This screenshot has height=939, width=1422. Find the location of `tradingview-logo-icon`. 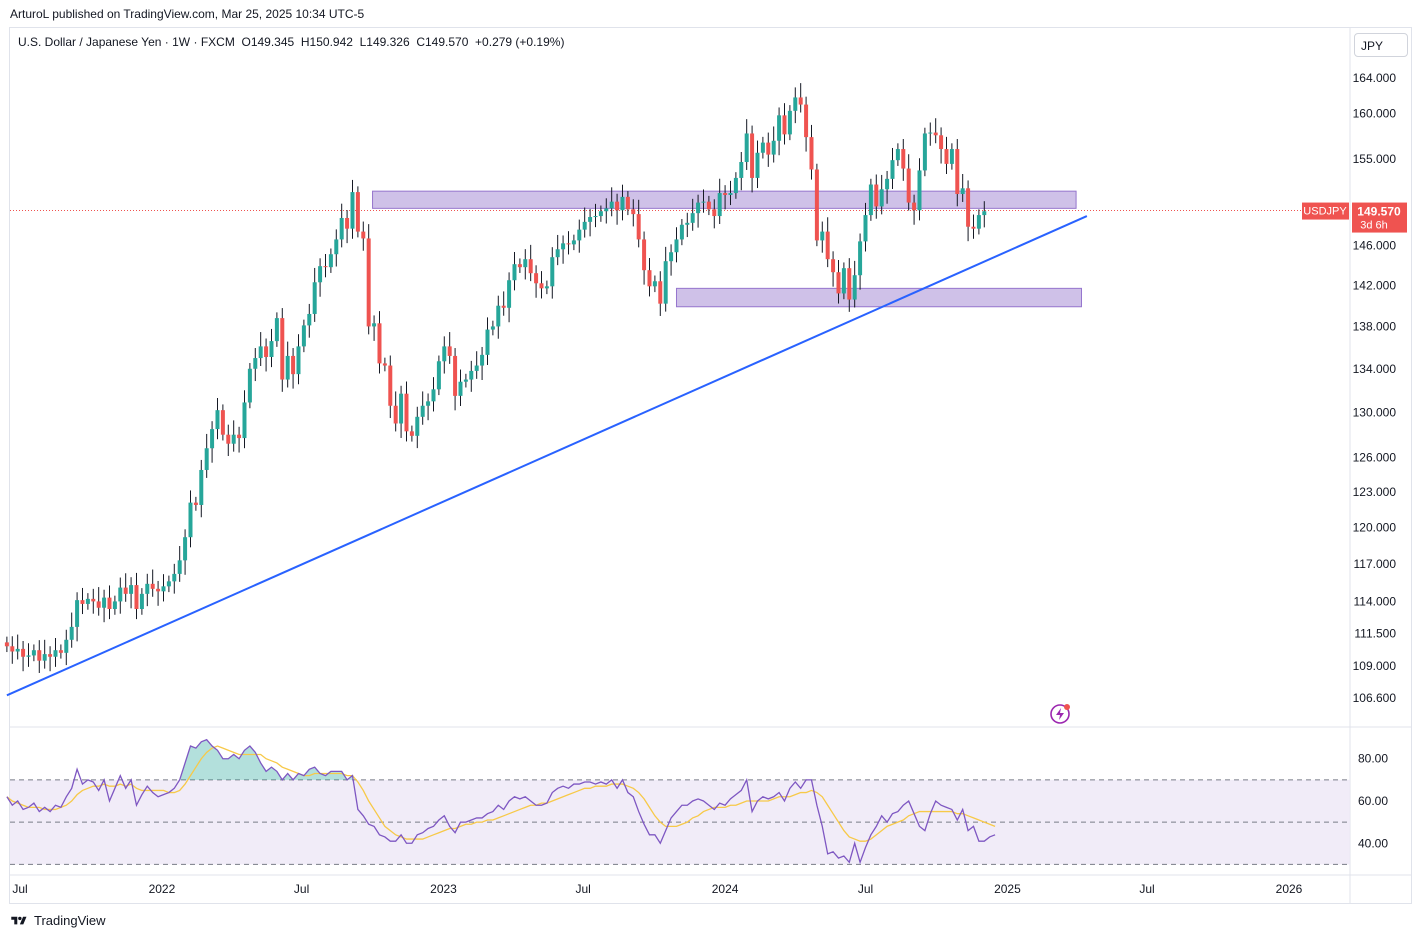

tradingview-logo-icon is located at coordinates (19, 920).